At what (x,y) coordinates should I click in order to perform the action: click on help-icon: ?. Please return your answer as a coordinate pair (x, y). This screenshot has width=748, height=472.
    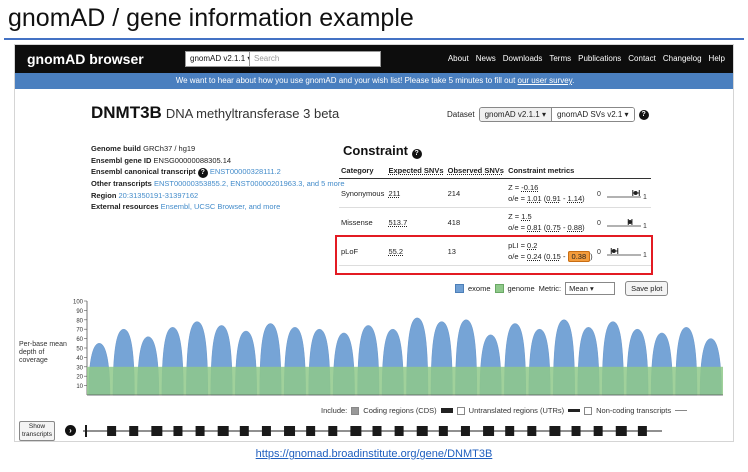
    Looking at the image, I should click on (643, 114).